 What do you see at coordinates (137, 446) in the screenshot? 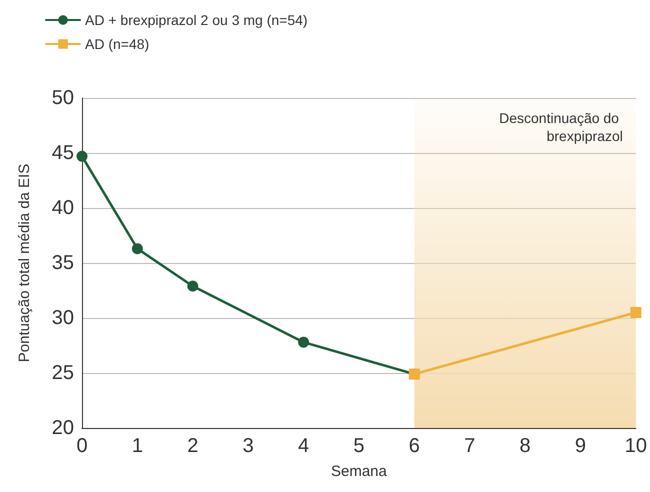
I see `x-tick-label: 1` at bounding box center [137, 446].